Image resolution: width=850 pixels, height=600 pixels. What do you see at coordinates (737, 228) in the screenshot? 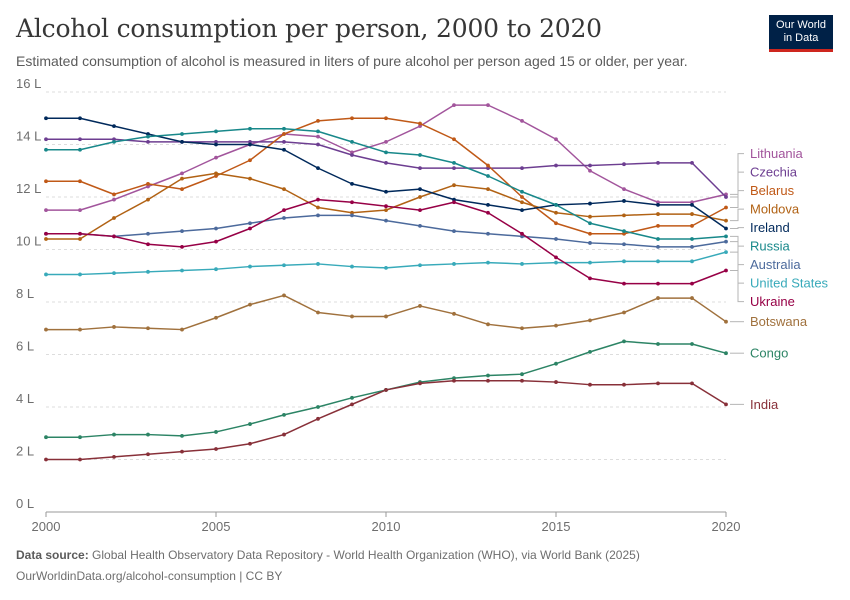
I see `label-connector-ireland` at bounding box center [737, 228].